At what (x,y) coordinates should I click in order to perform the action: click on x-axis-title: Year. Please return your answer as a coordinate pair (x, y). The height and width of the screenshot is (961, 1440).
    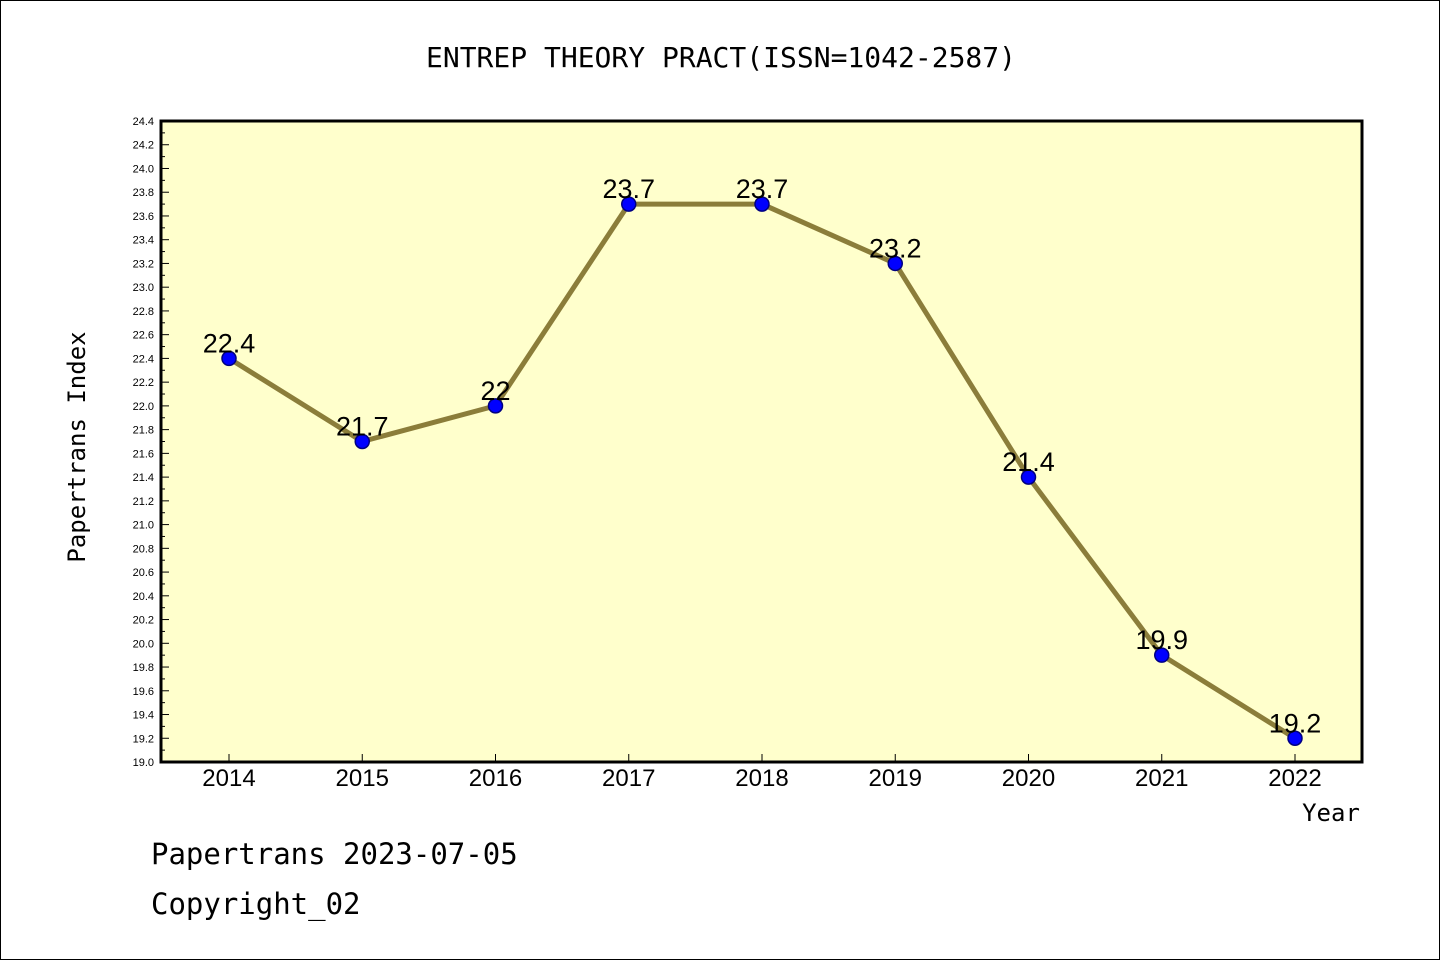
    Looking at the image, I should click on (1331, 813).